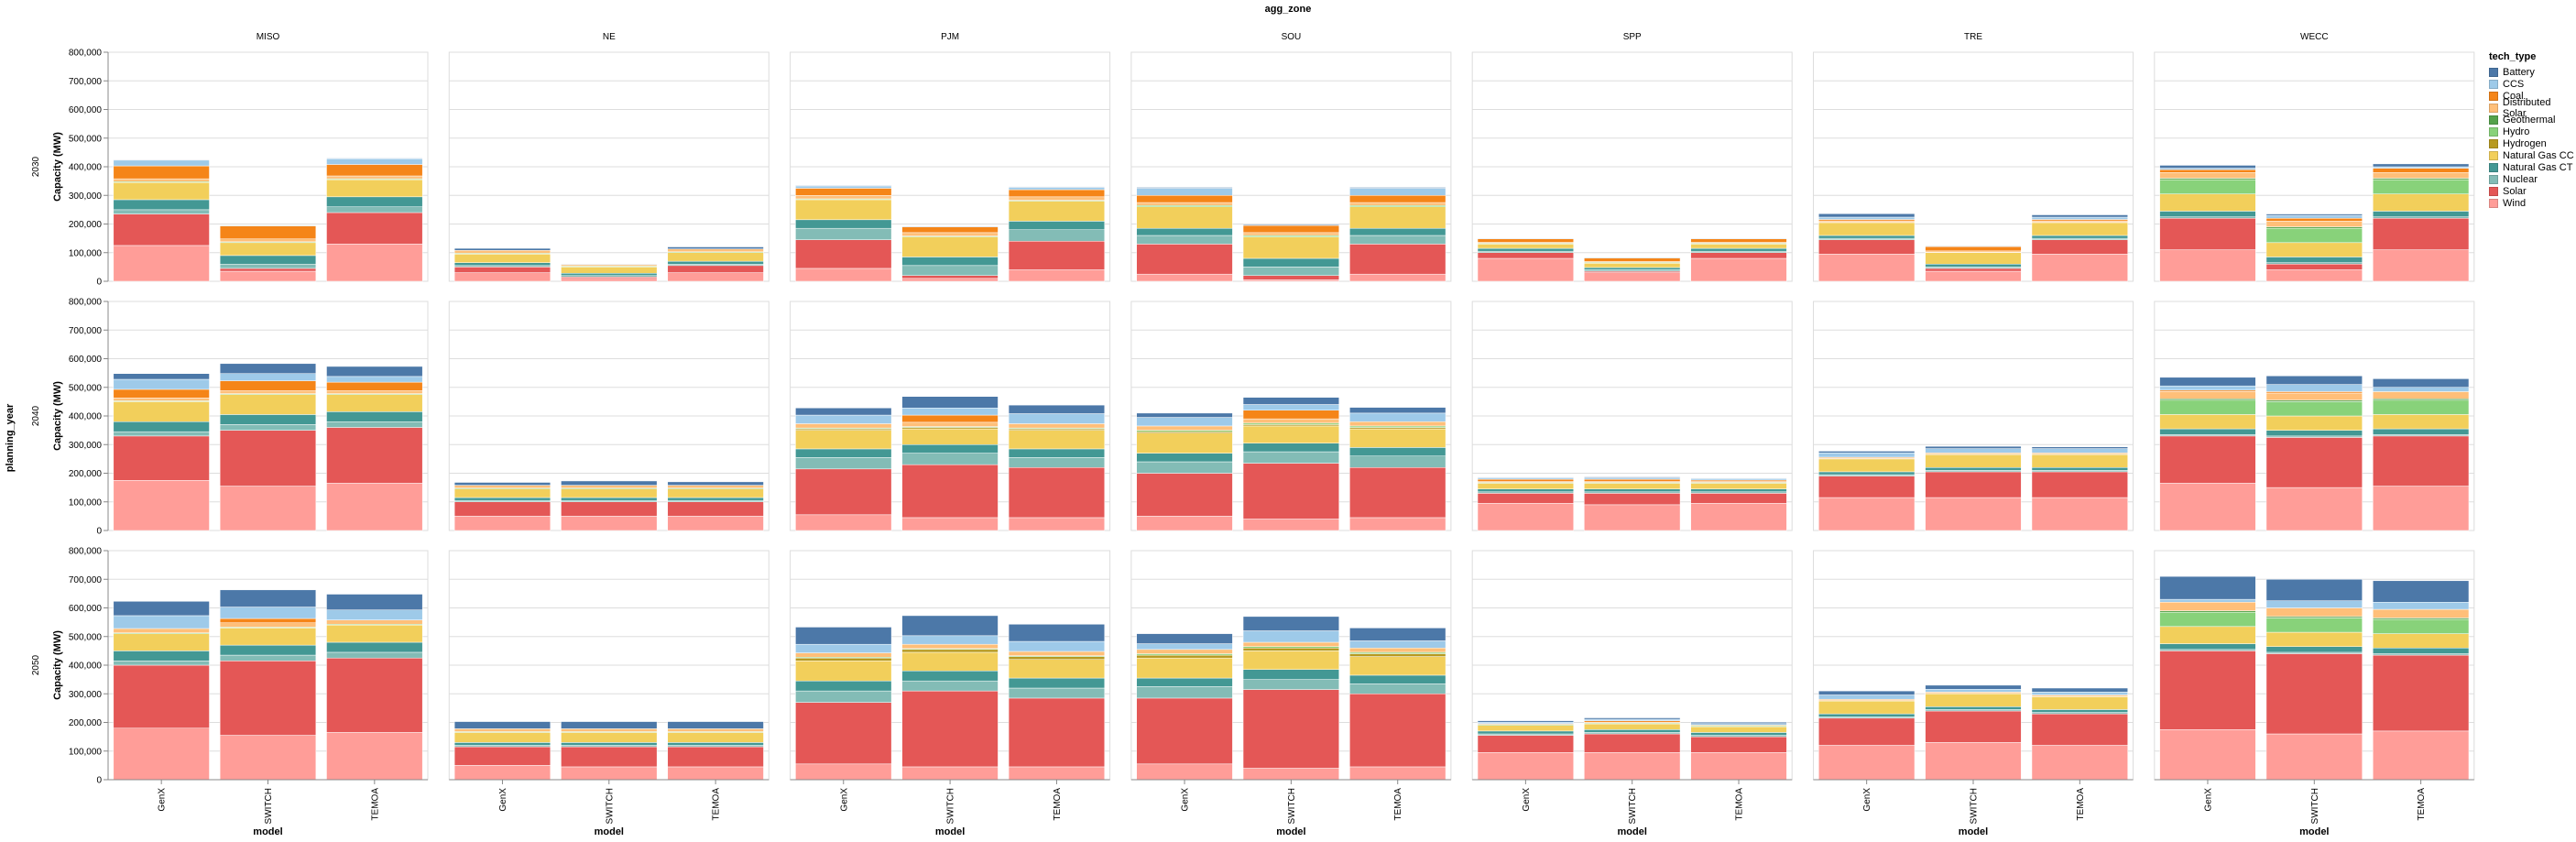 The height and width of the screenshot is (842, 2576). Describe the element at coordinates (2080, 229) in the screenshot. I see `bar-segment-TRE-2030-TEMOA-natural-gas-cc` at that location.